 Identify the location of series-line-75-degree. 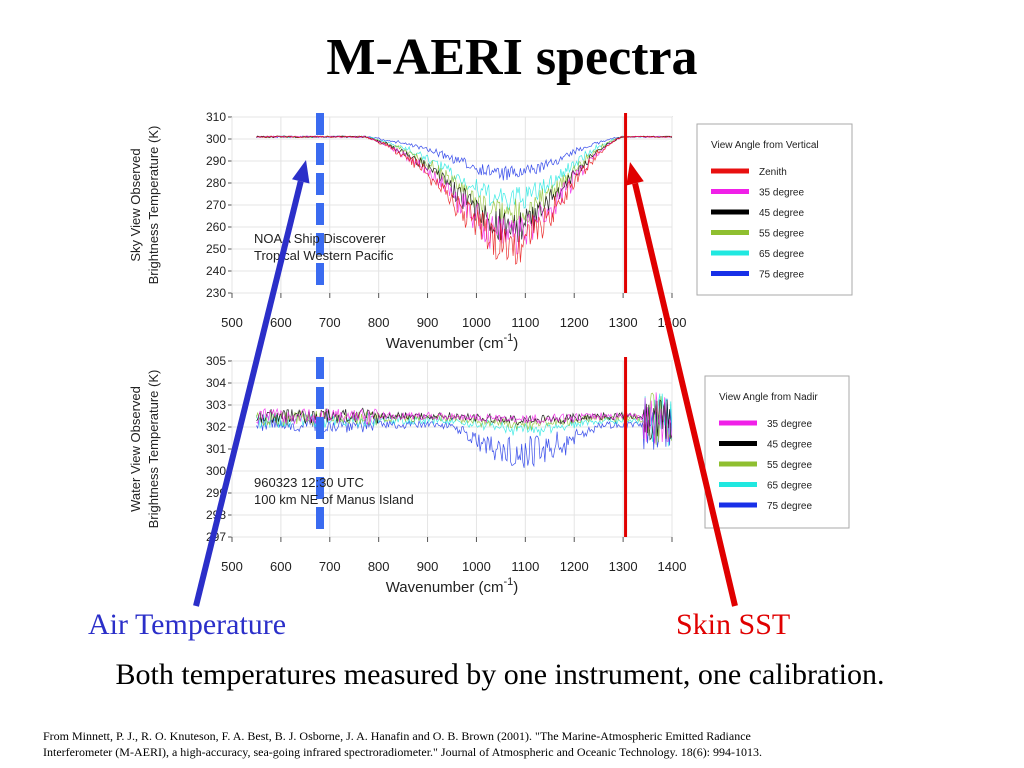
(464, 433).